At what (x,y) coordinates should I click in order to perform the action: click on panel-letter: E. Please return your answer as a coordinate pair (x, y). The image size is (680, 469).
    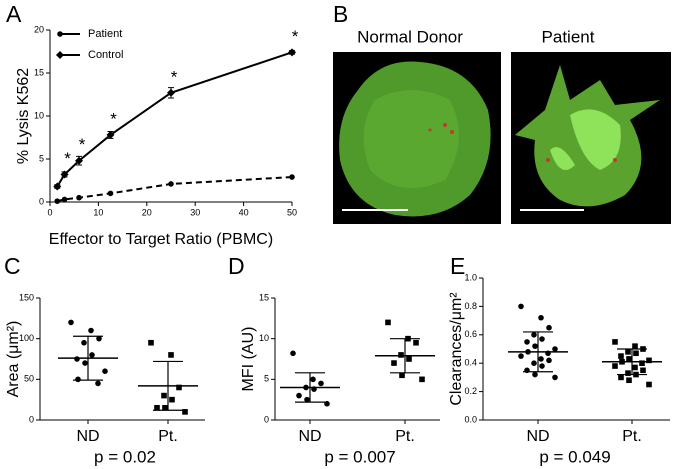
    Looking at the image, I should click on (457, 266).